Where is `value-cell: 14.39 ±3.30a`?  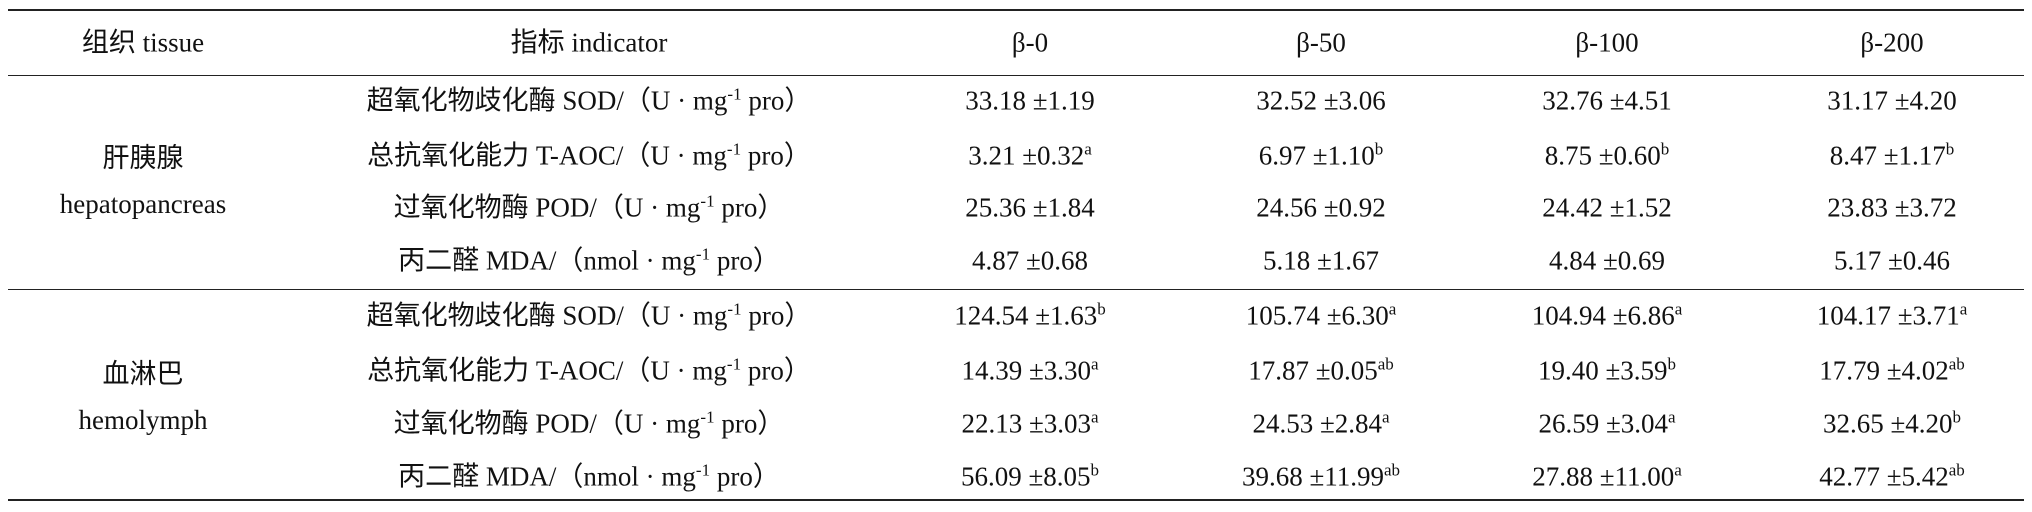 value-cell: 14.39 ±3.30a is located at coordinates (1030, 370).